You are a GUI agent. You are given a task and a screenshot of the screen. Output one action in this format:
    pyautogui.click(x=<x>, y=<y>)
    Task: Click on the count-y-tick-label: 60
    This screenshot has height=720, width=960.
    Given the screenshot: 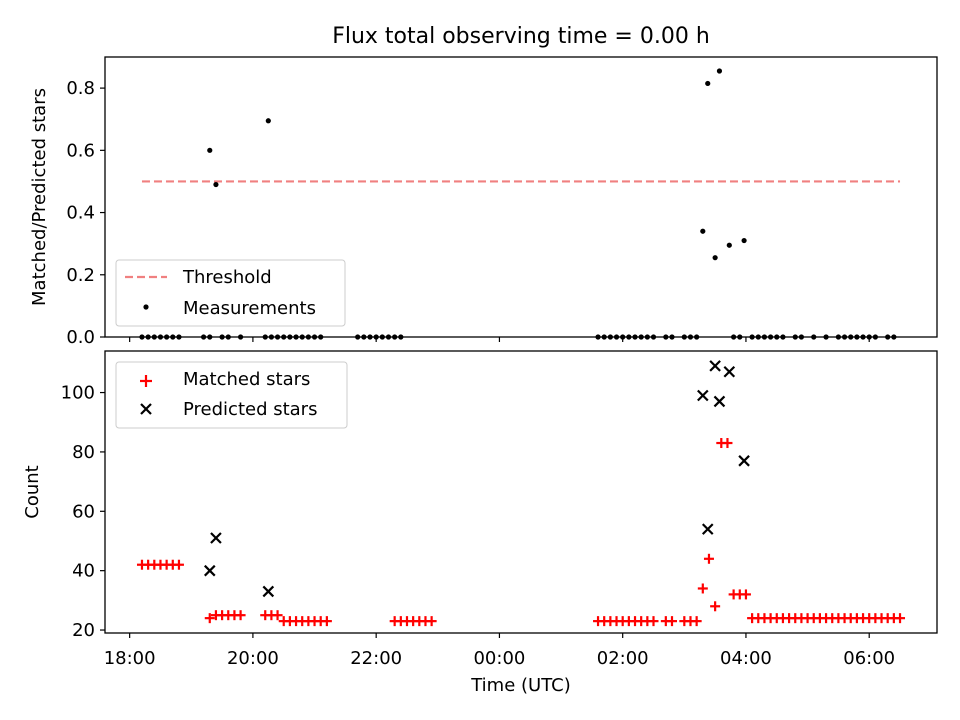 What is the action you would take?
    pyautogui.click(x=83, y=511)
    